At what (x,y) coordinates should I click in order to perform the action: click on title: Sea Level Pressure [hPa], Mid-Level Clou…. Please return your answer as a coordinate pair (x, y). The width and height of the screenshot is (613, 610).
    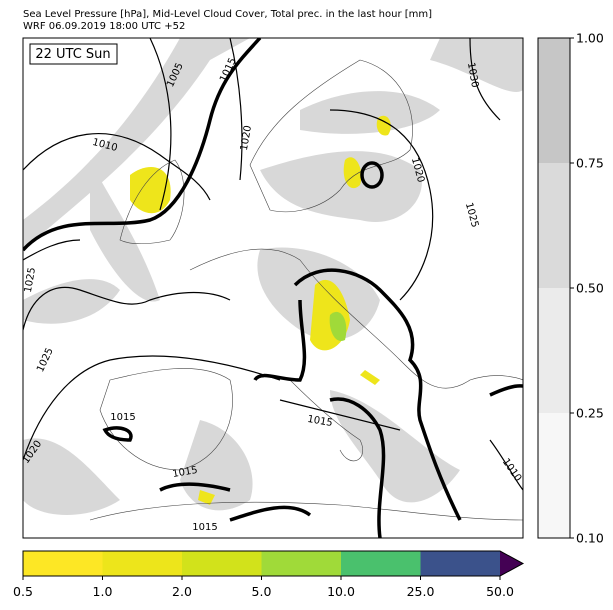
    Looking at the image, I should click on (227, 14).